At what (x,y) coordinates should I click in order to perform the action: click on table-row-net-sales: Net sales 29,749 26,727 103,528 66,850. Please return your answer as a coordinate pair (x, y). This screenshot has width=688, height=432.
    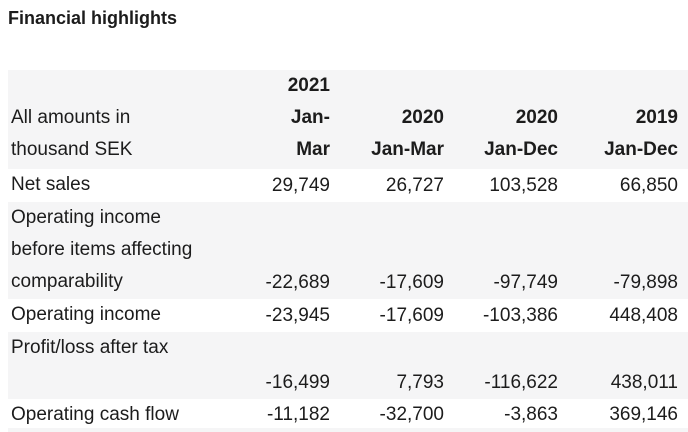
    Looking at the image, I should click on (348, 185).